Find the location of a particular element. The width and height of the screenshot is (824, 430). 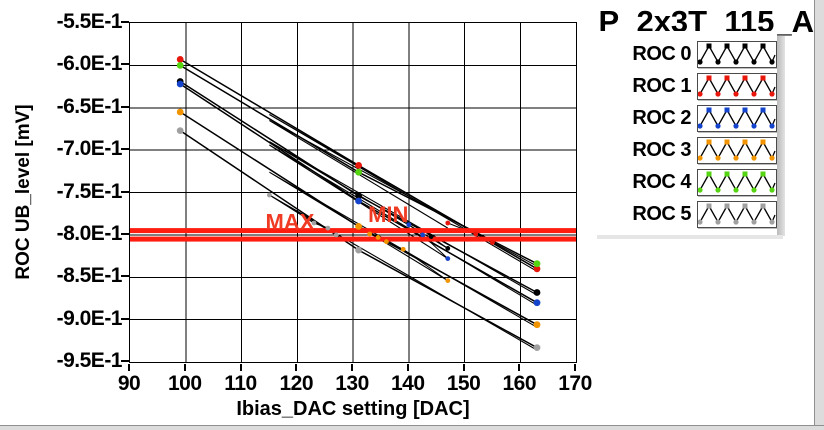

x-tick-label: 150 is located at coordinates (463, 383).